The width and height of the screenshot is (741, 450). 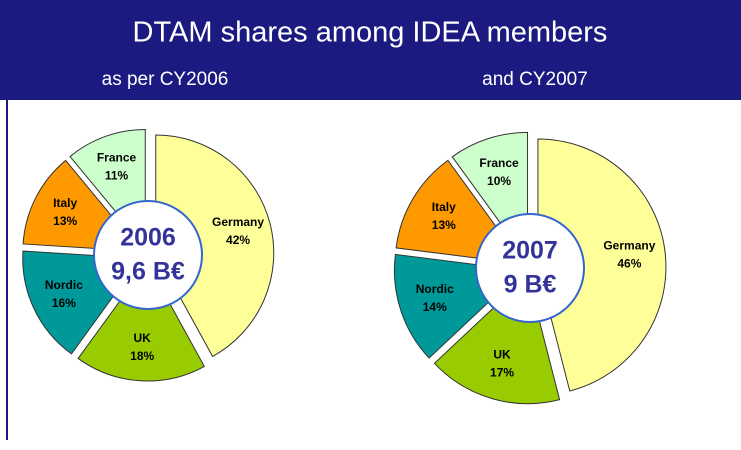 What do you see at coordinates (238, 240) in the screenshot?
I see `slice-value: 42%` at bounding box center [238, 240].